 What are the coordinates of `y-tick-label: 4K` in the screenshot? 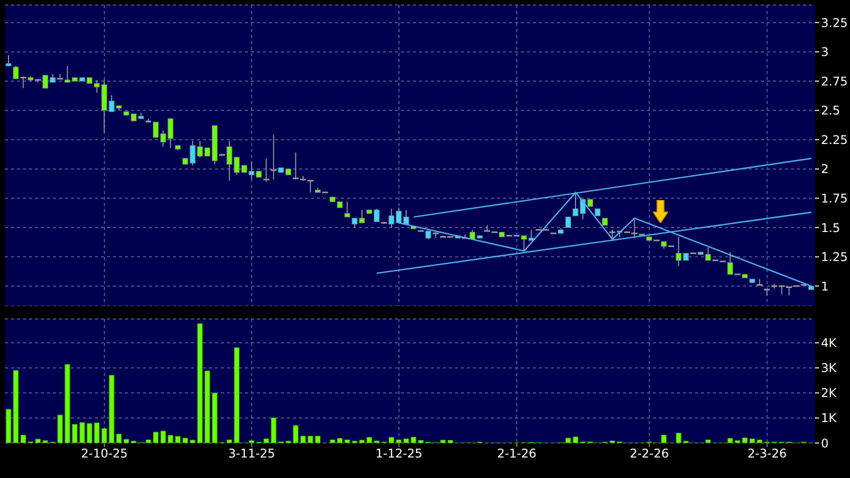 It's located at (829, 343).